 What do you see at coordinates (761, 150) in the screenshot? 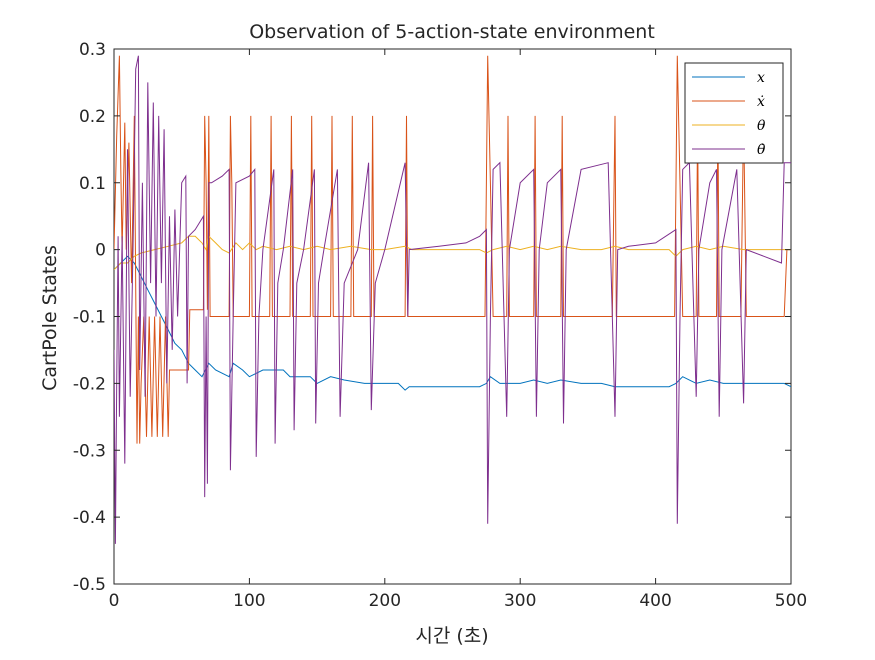
I see `legend-label-4: θ̇` at bounding box center [761, 150].